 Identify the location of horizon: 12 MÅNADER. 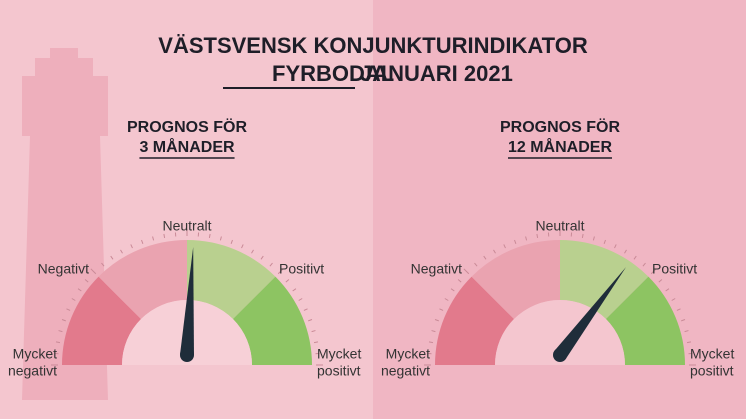
(560, 146).